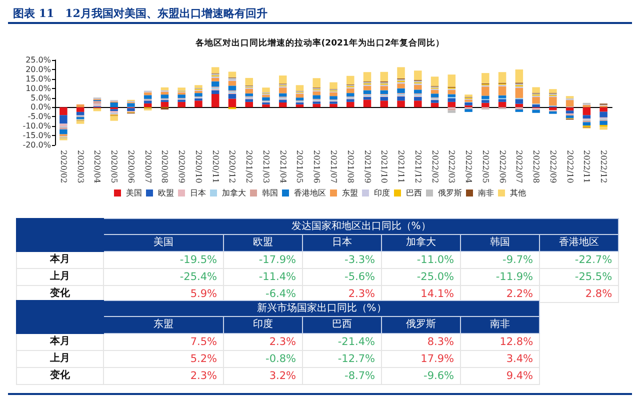 Image resolution: width=640 pixels, height=416 pixels. What do you see at coordinates (450, 193) in the screenshot?
I see `legend-label: 俄罗斯` at bounding box center [450, 193].